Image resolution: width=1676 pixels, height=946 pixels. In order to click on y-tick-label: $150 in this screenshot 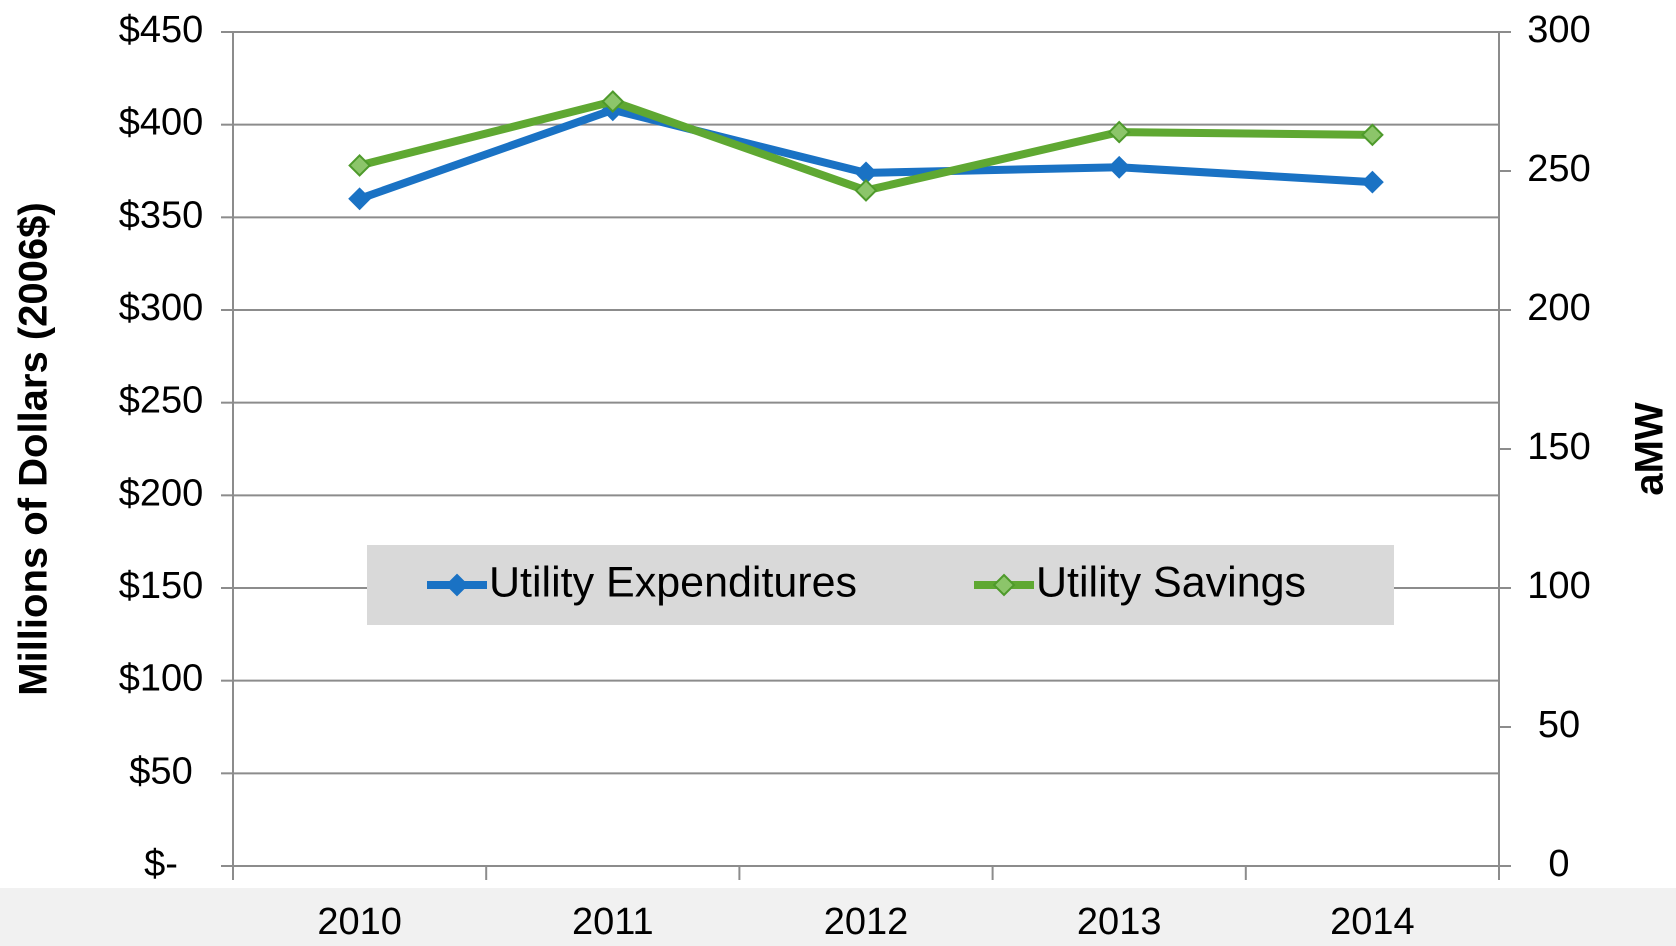, I will do `click(161, 586)`.